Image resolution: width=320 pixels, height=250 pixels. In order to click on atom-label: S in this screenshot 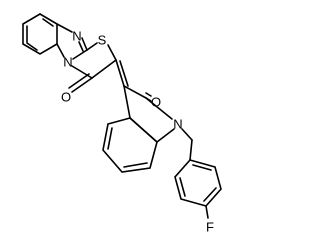, I will do `click(102, 40)`.